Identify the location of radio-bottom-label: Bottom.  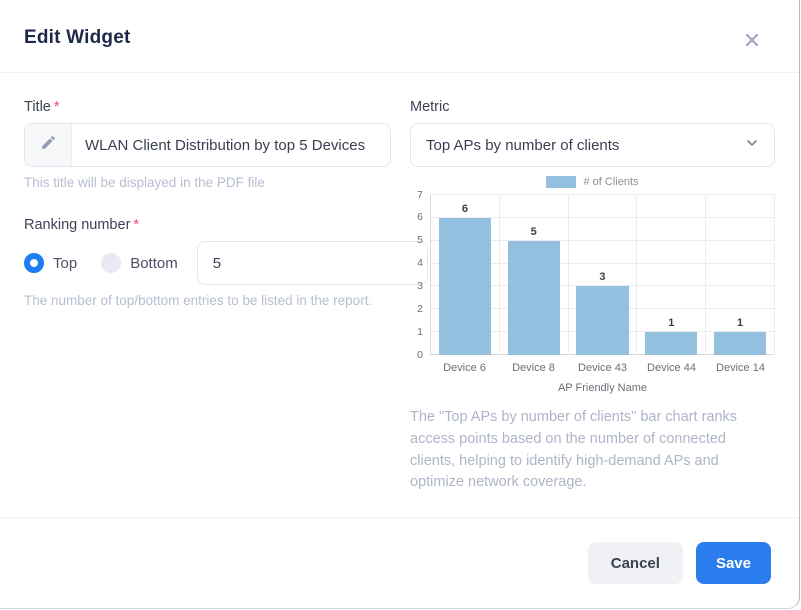
(154, 263).